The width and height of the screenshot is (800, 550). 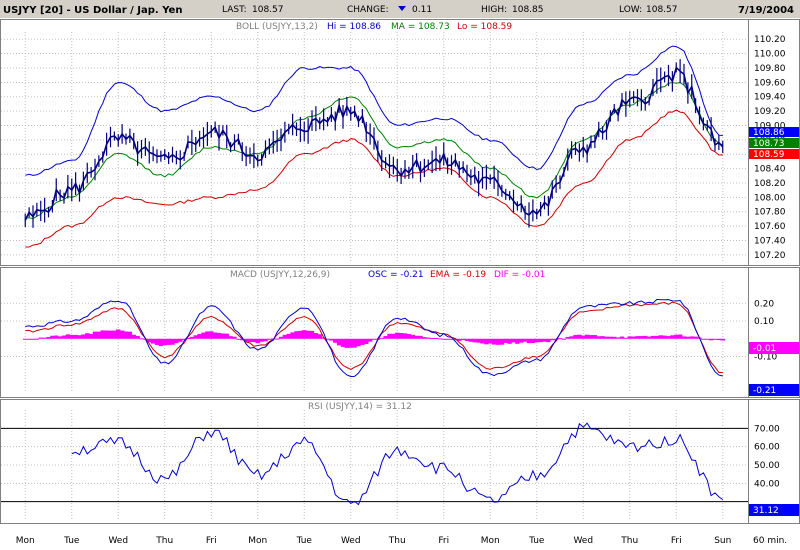 I want to click on macd-osc-badge, so click(x=774, y=390).